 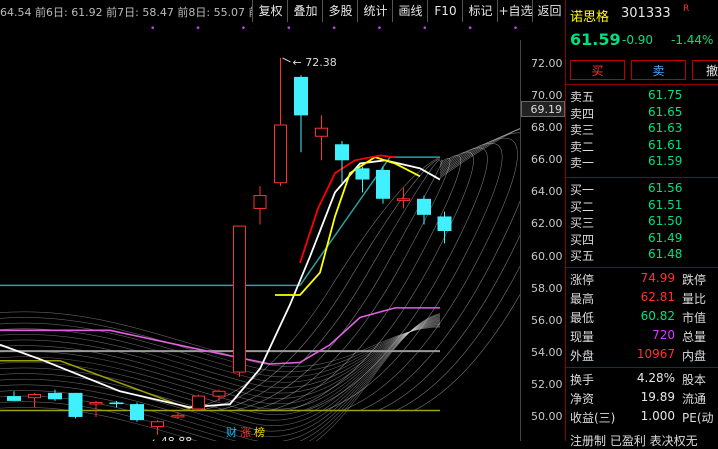 I want to click on ask-price: 61.75, so click(x=665, y=95).